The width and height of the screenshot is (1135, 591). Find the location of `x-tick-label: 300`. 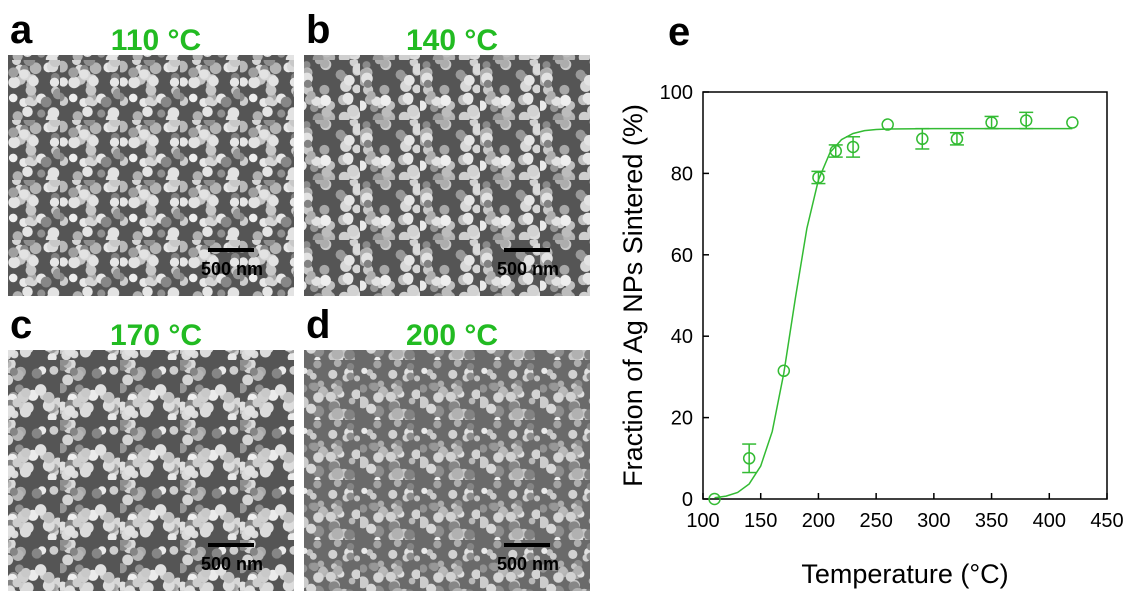

x-tick-label: 300 is located at coordinates (933, 521).